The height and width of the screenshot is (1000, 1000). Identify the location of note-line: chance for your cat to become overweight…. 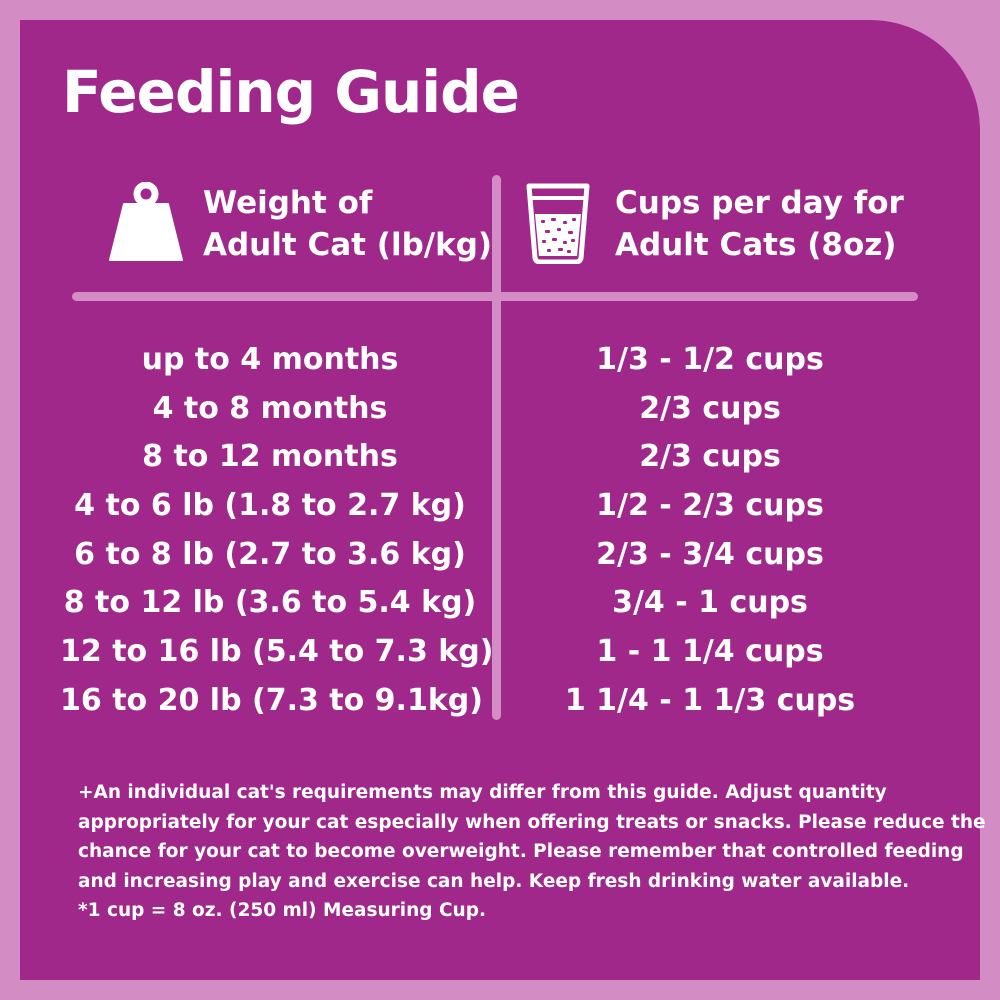
(521, 851).